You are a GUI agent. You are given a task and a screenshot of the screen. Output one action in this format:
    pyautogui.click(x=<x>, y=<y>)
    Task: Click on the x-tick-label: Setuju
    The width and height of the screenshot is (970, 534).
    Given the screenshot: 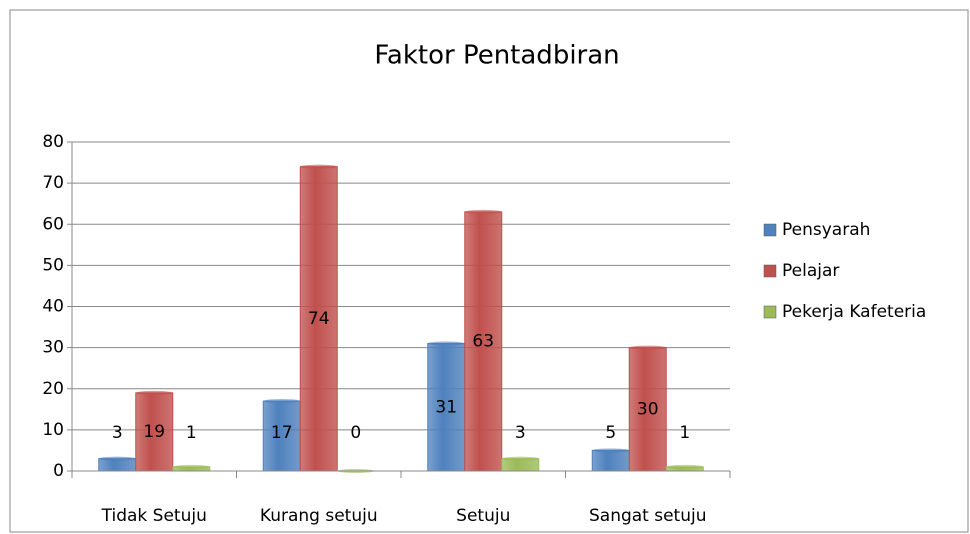 What is the action you would take?
    pyautogui.click(x=483, y=516)
    